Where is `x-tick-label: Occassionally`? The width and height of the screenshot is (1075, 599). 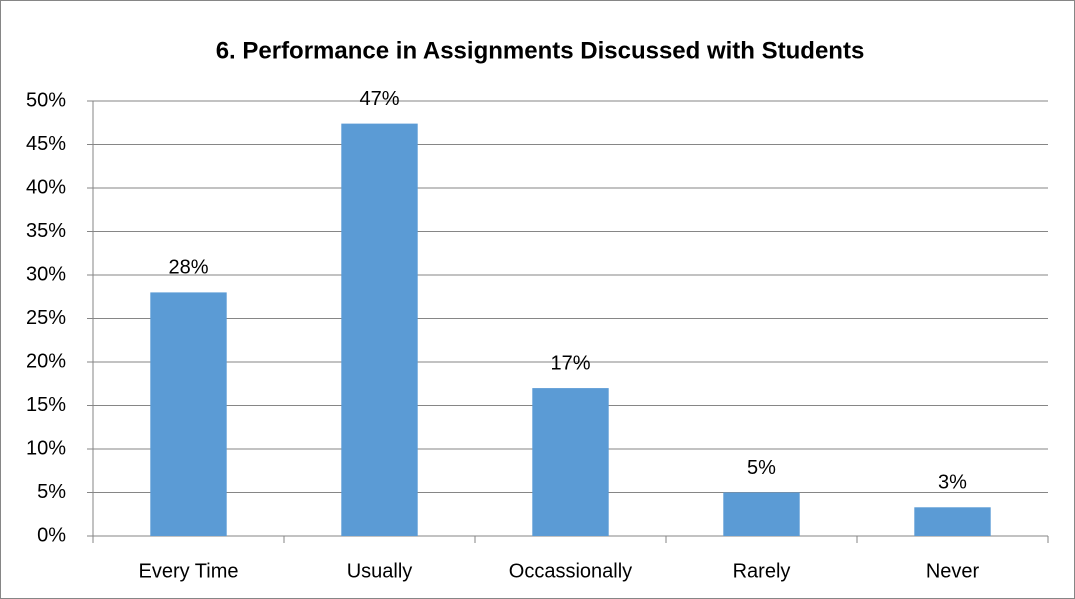 x-tick-label: Occassionally is located at coordinates (570, 571).